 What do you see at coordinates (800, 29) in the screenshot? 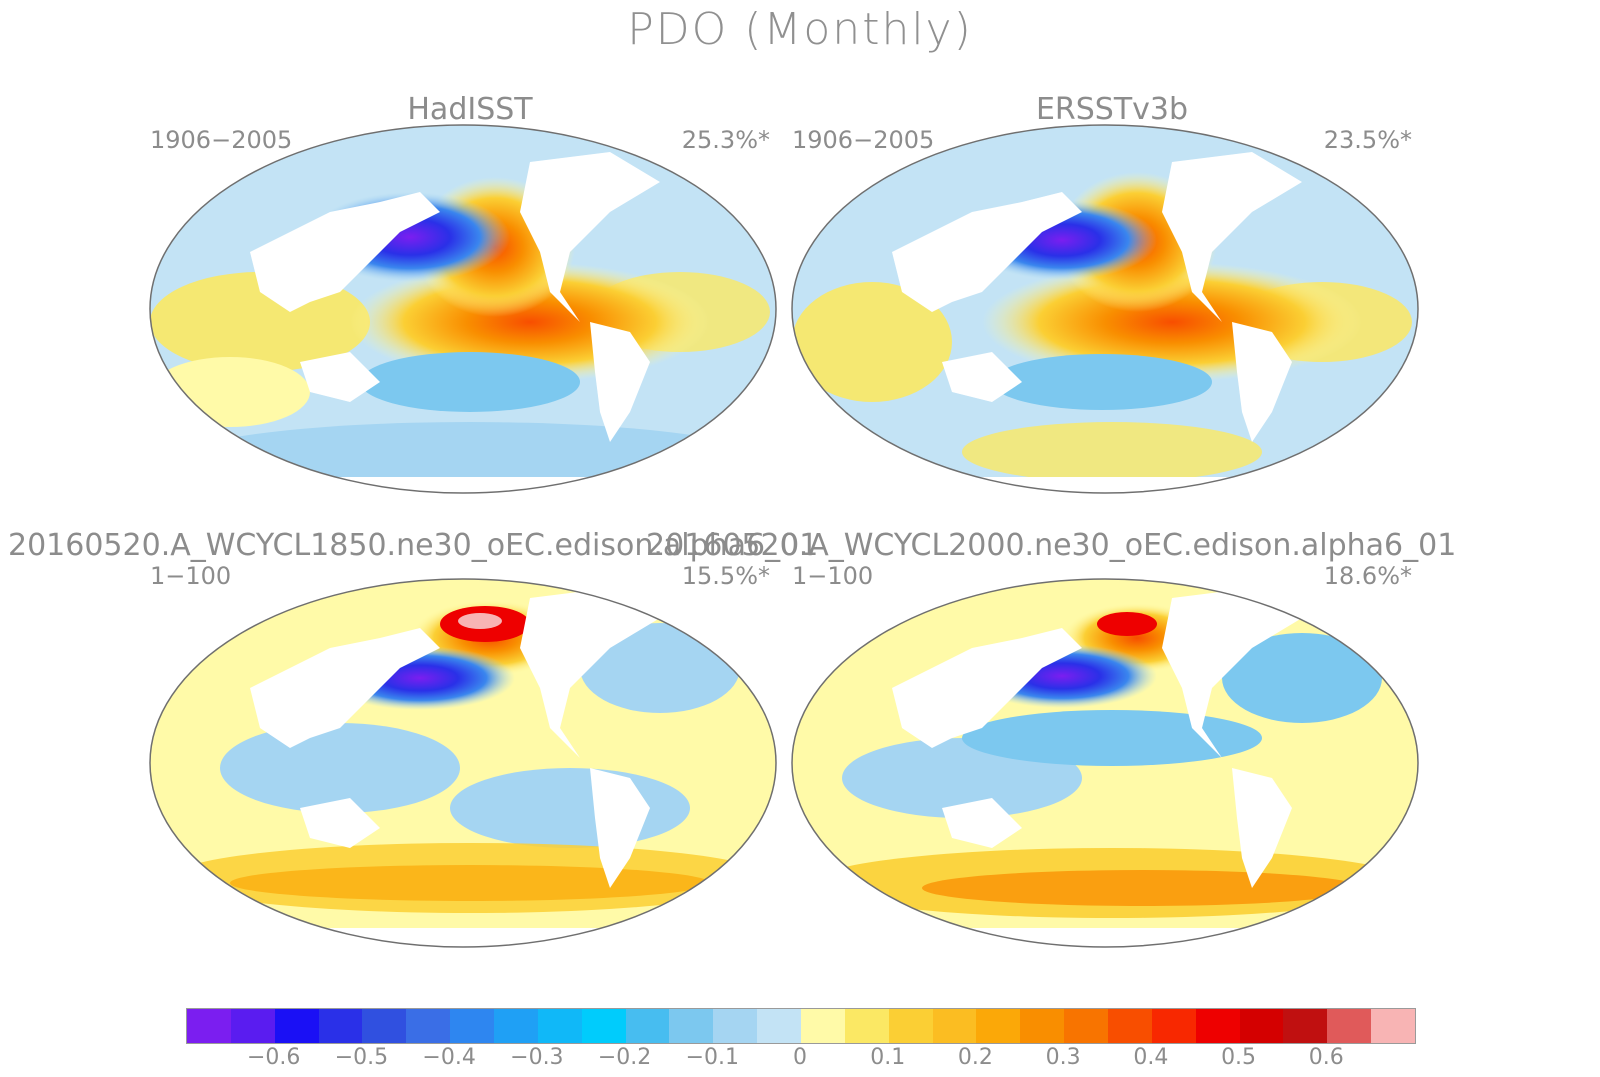
I see `figure-title: PDO (Monthly)` at bounding box center [800, 29].